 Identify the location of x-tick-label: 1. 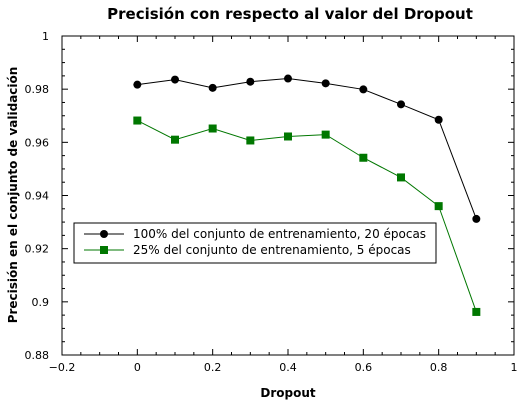
(514, 367).